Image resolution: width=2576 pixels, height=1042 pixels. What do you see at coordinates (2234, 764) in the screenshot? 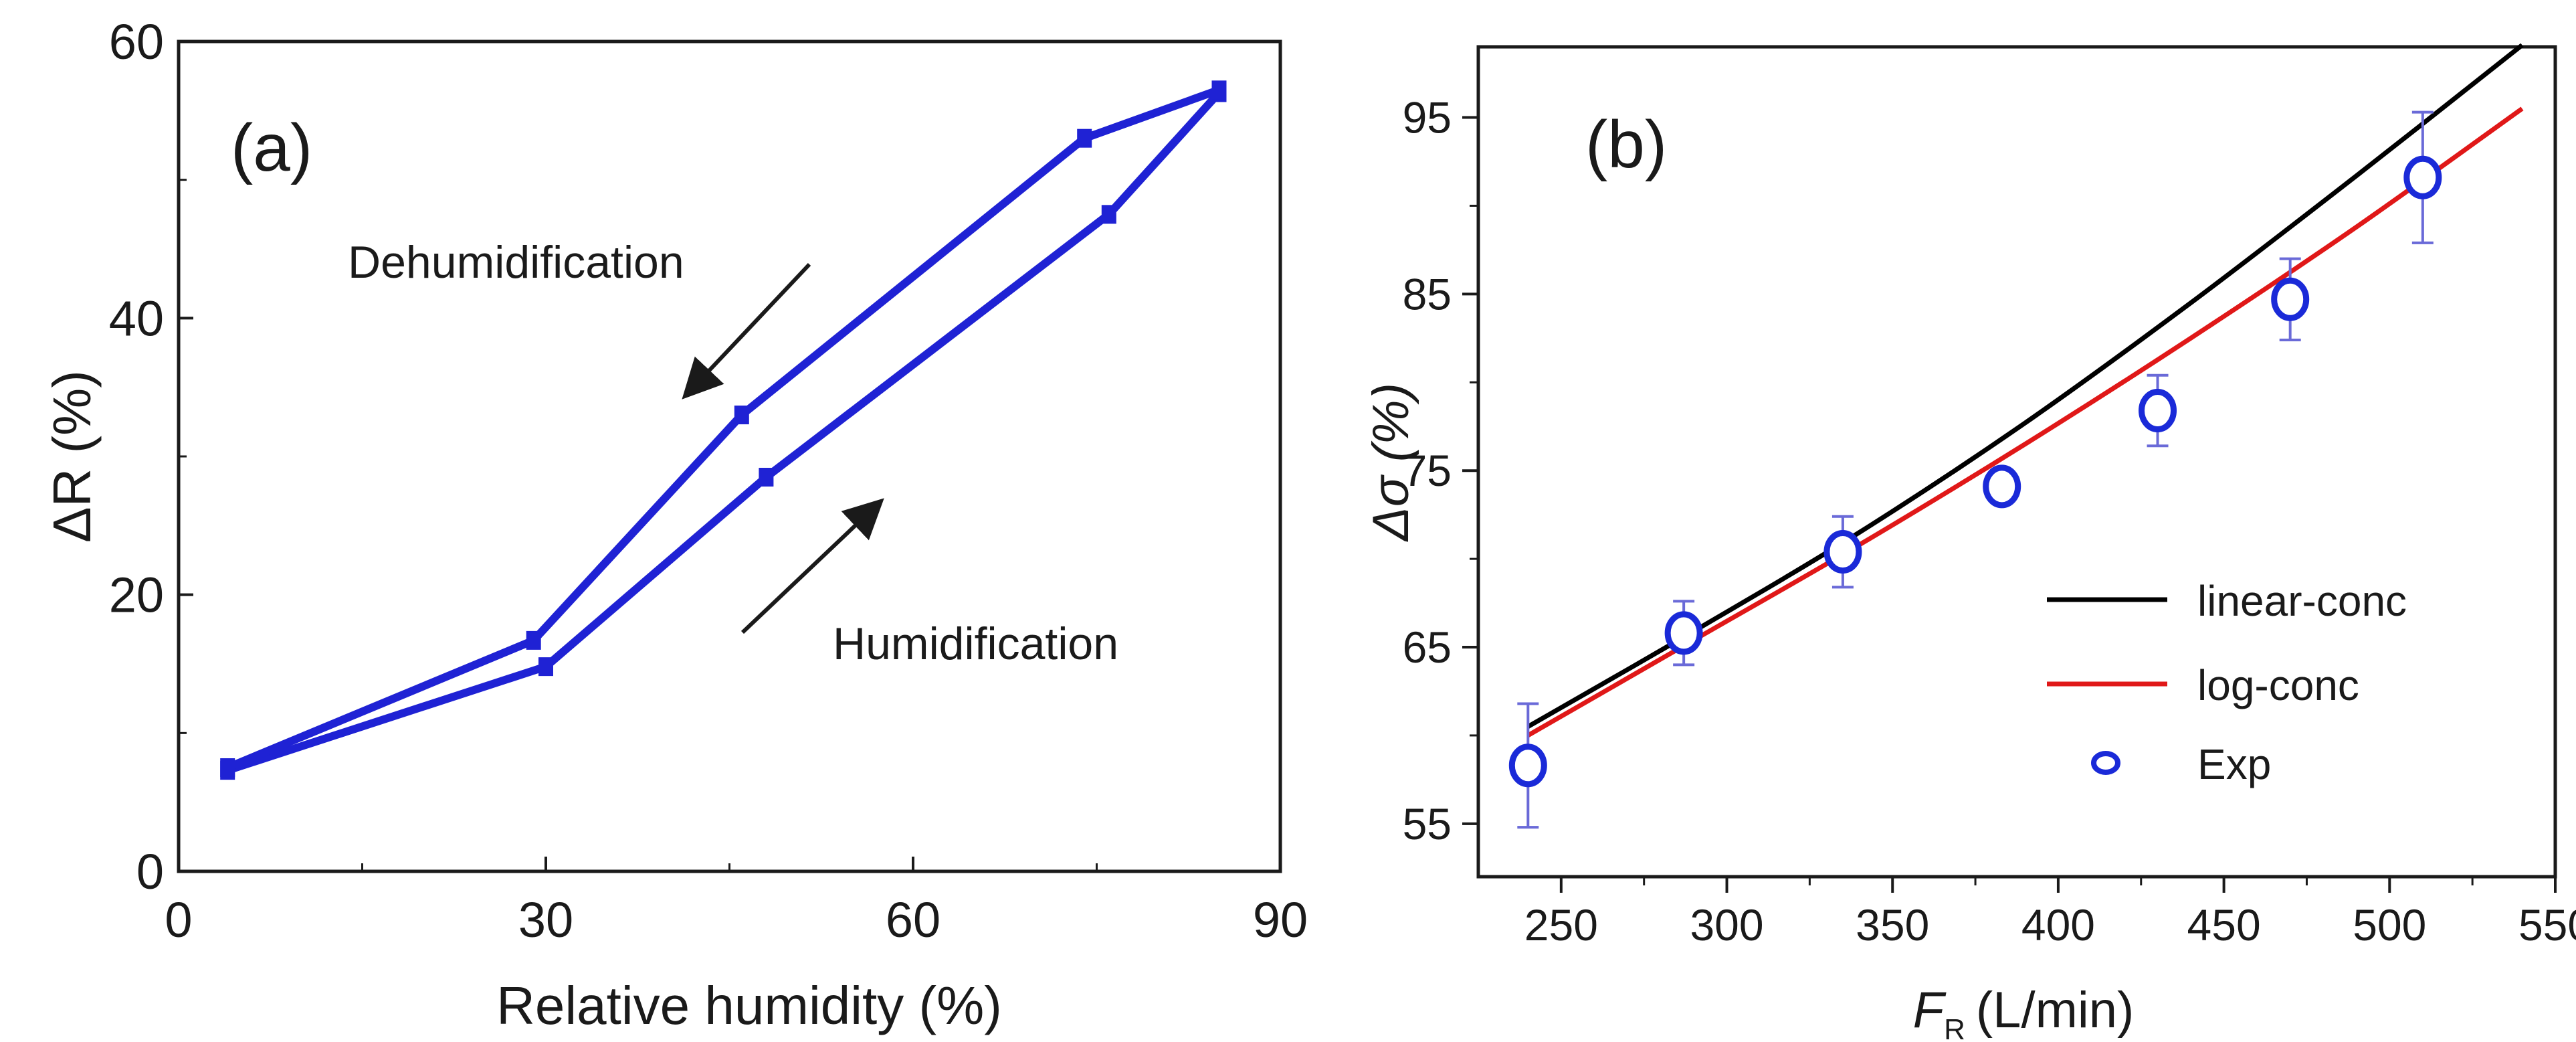
I see `legend-label-exp: Exp` at bounding box center [2234, 764].